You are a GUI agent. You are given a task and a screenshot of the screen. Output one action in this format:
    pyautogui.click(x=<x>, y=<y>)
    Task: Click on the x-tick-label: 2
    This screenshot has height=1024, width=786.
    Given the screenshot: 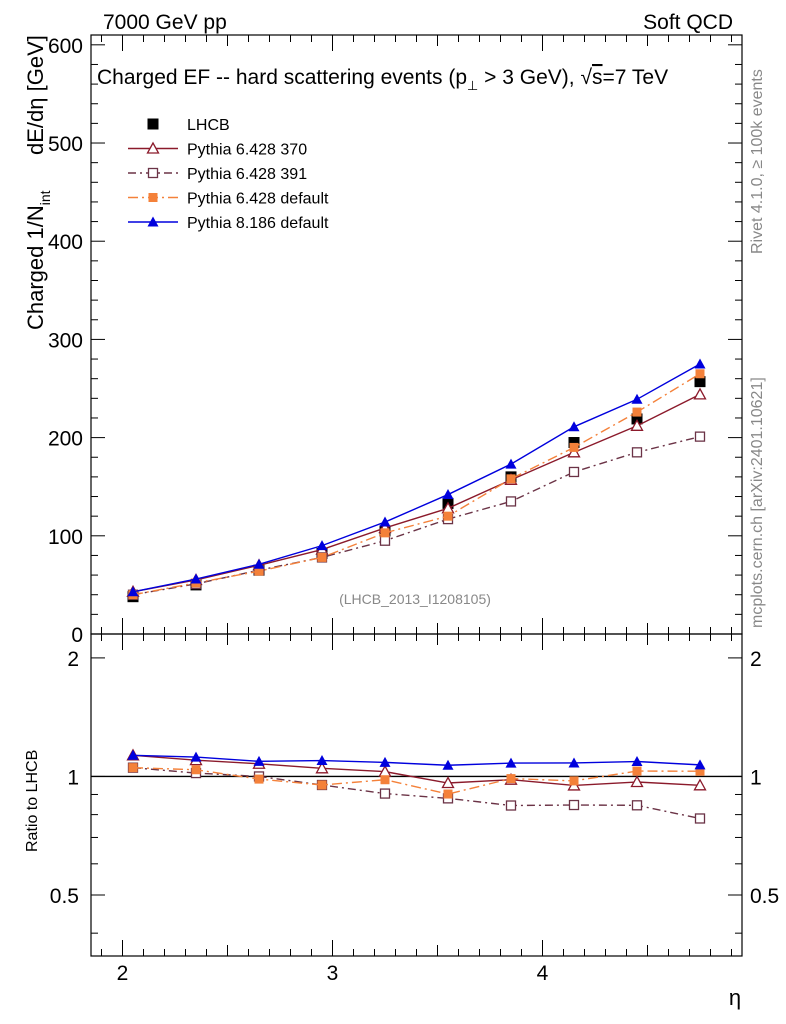 What is the action you would take?
    pyautogui.click(x=123, y=973)
    